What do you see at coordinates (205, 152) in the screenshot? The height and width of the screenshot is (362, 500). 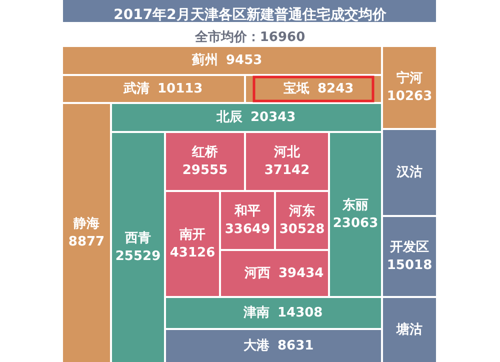 I see `category-label: 红桥` at bounding box center [205, 152].